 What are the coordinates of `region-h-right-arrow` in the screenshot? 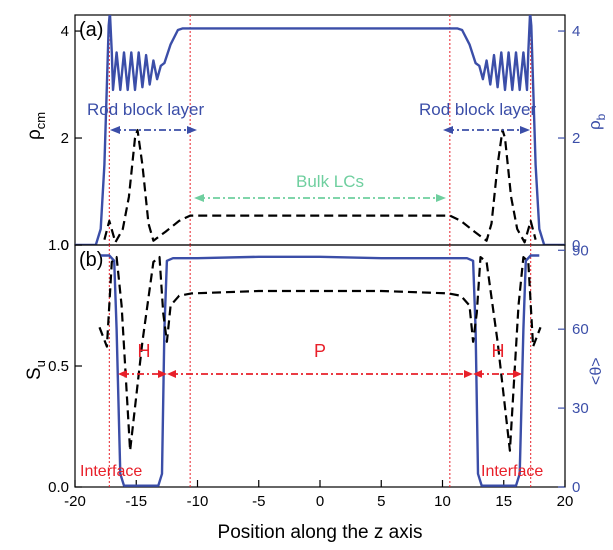 It's located at (497, 374).